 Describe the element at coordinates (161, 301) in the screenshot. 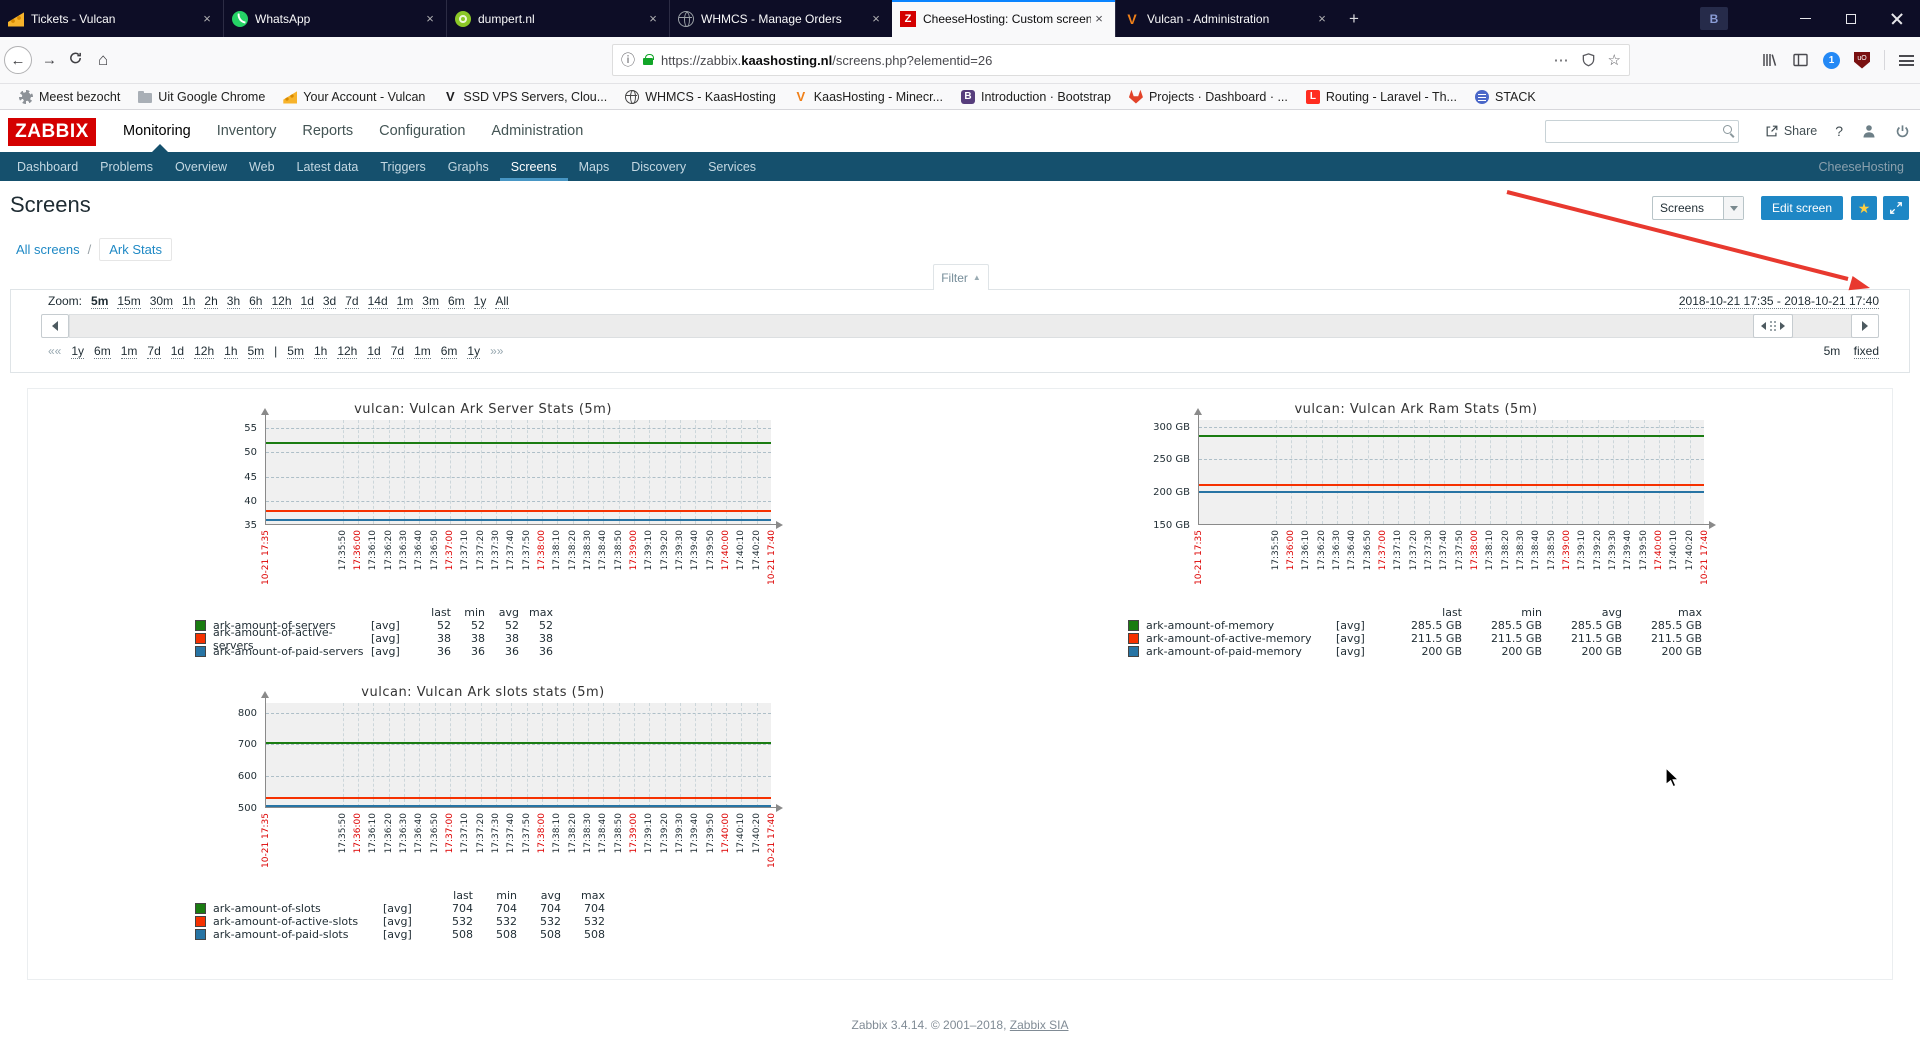

I see `zoom-link-30m: 30m` at that location.